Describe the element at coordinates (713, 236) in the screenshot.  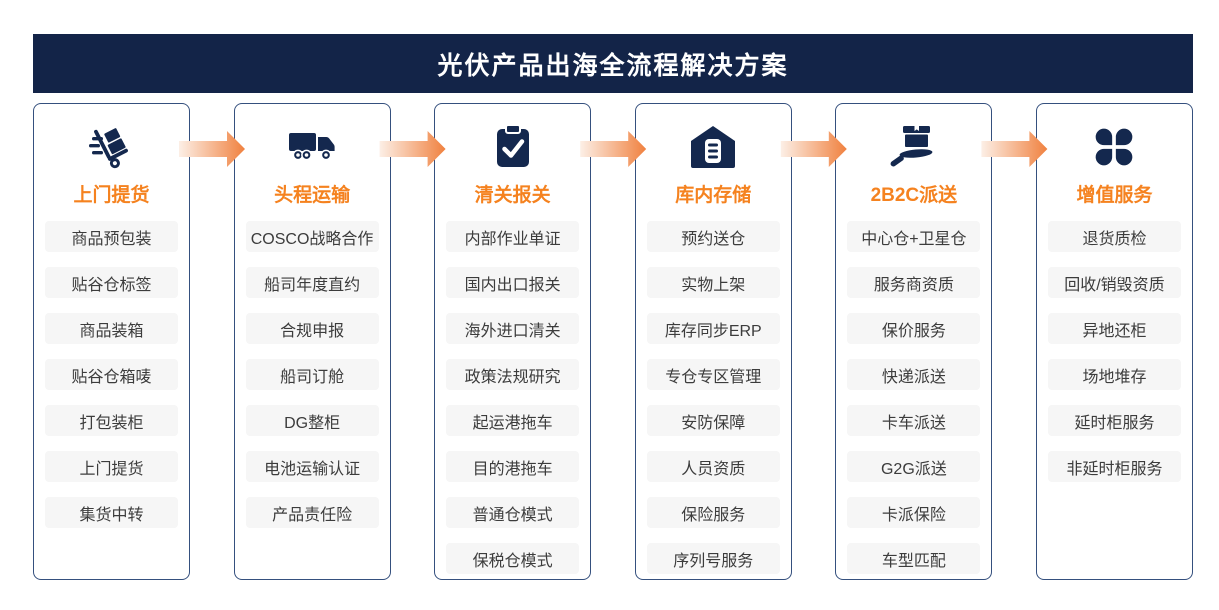
I see `service-item: 预约送仓` at that location.